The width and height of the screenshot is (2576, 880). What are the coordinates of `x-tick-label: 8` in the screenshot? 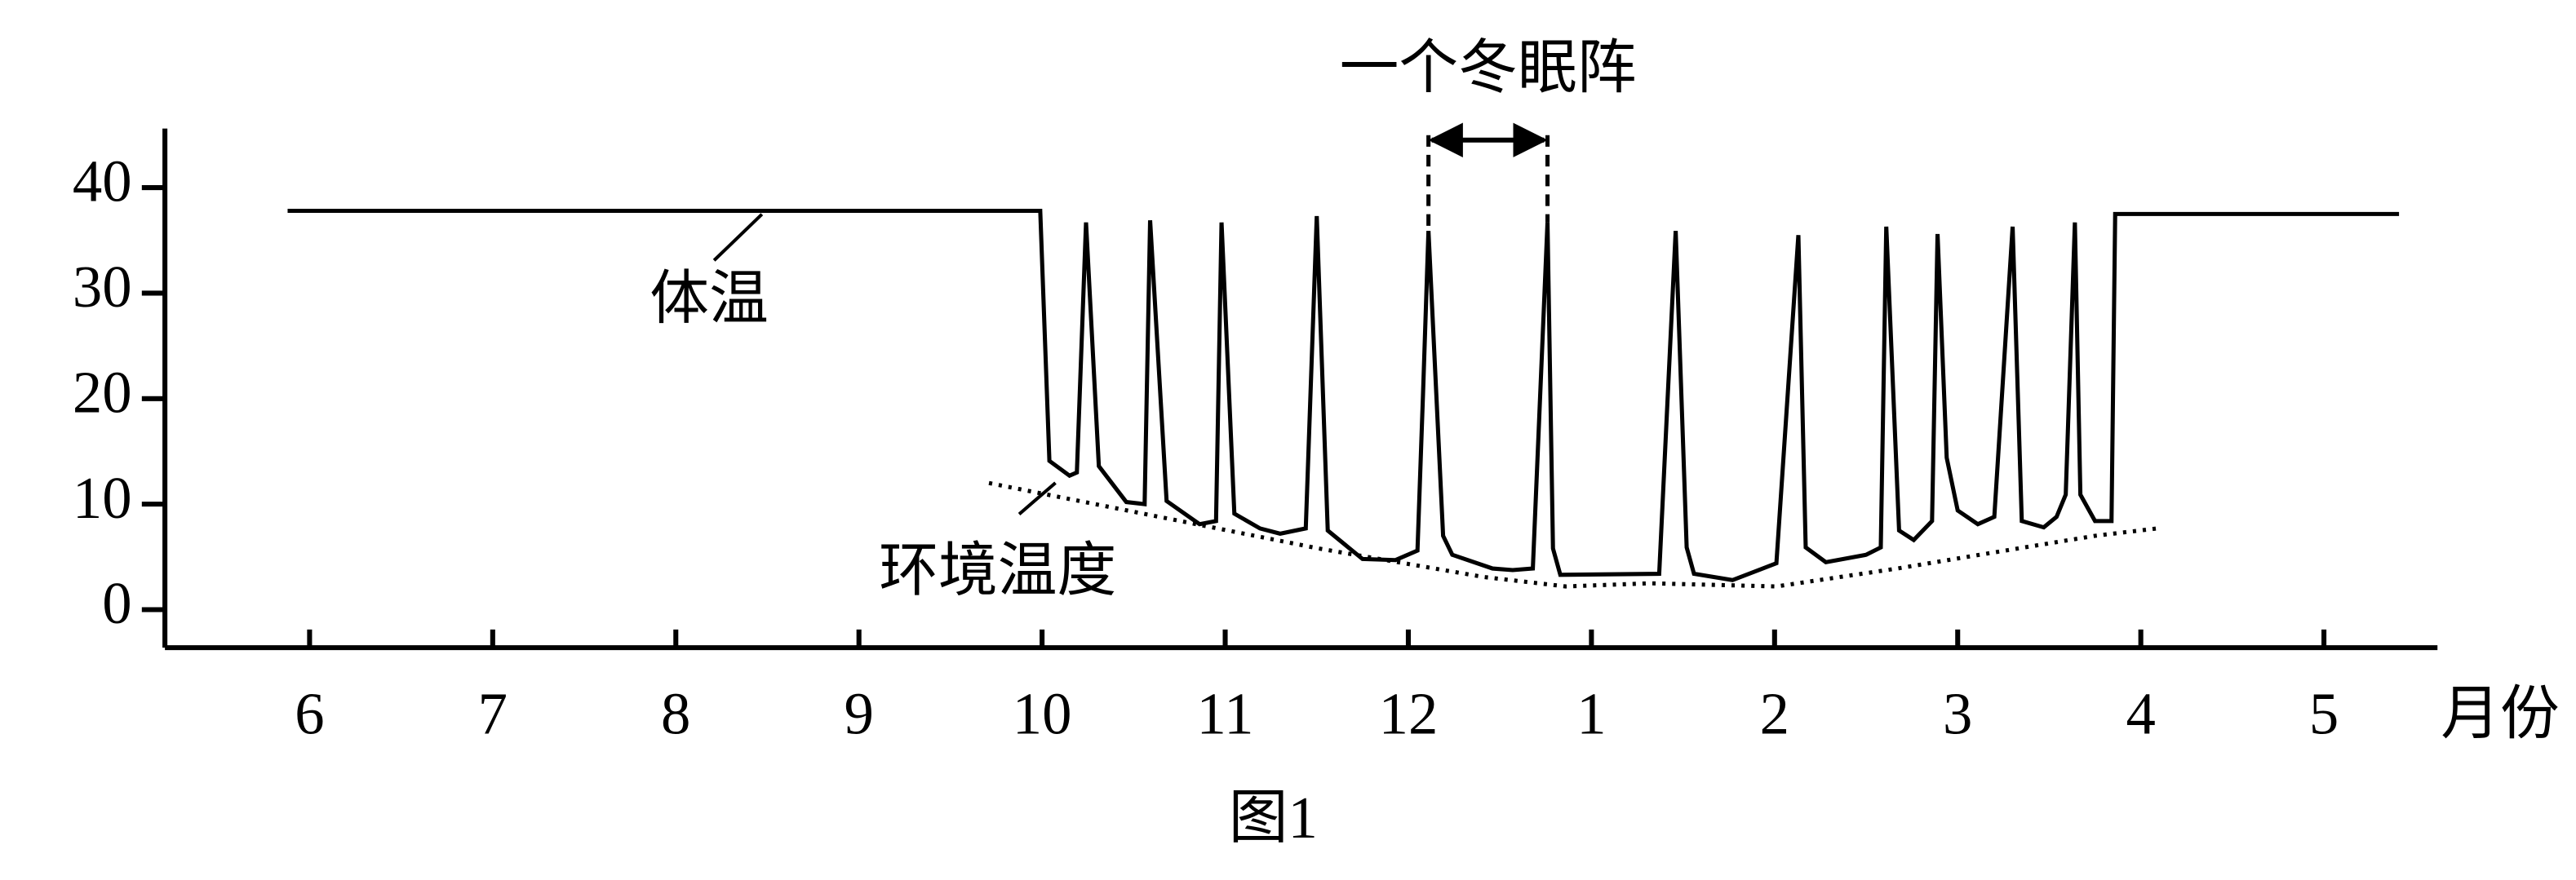 It's located at (675, 714).